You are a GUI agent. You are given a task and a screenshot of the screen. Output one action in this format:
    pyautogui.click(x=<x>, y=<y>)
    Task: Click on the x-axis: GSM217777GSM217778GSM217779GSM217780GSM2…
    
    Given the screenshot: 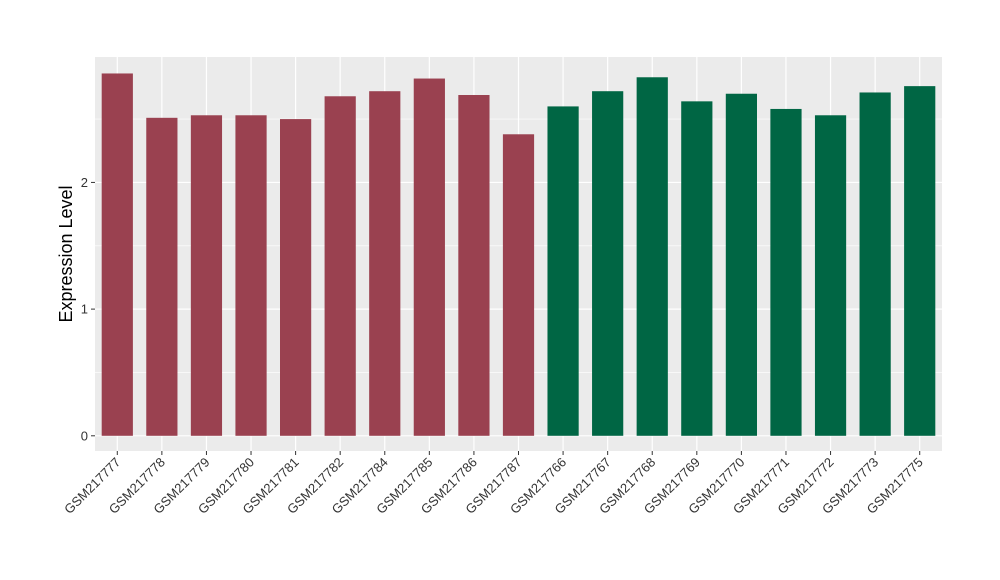 What is the action you would take?
    pyautogui.click(x=493, y=484)
    